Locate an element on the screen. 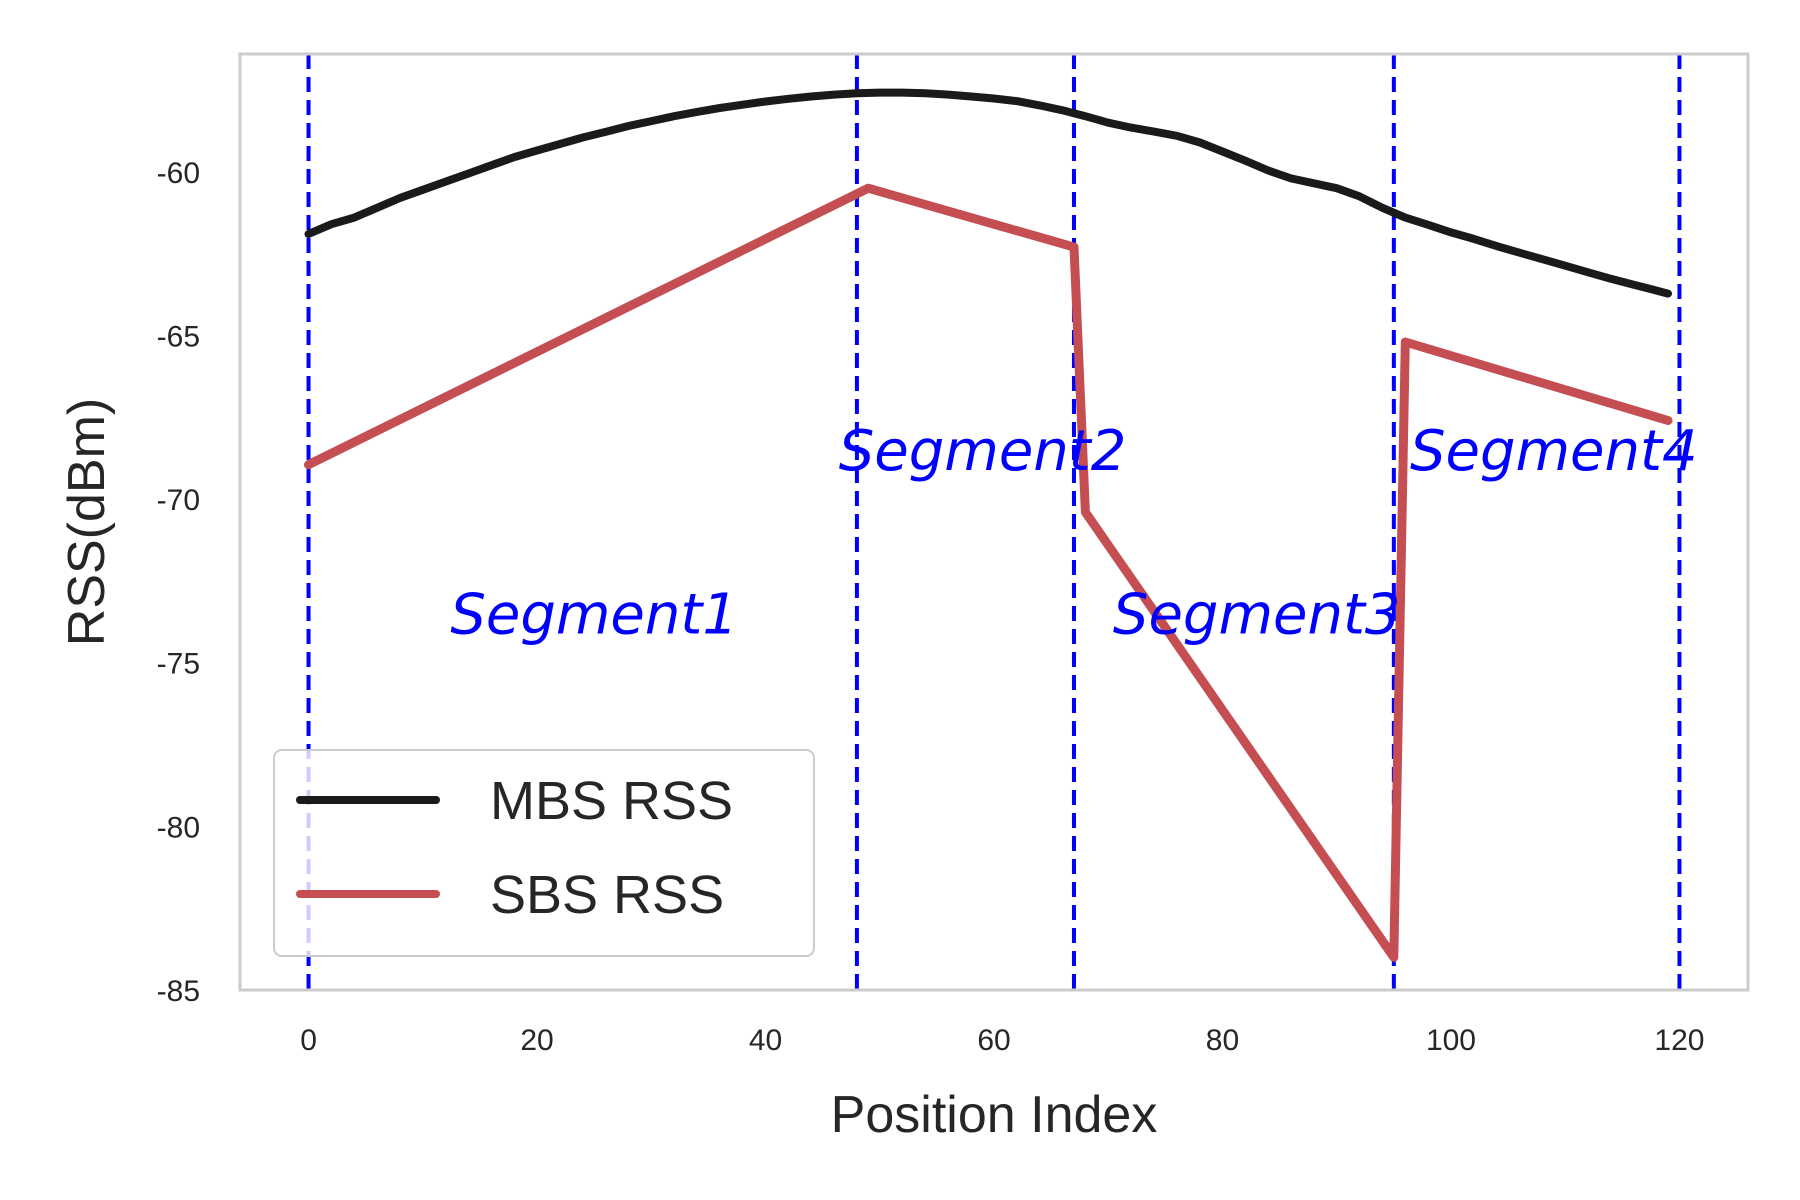 This screenshot has height=1200, width=1800. segment-annotation-group: Segment1 Segment2 Segment3 Segment4 is located at coordinates (1073, 533).